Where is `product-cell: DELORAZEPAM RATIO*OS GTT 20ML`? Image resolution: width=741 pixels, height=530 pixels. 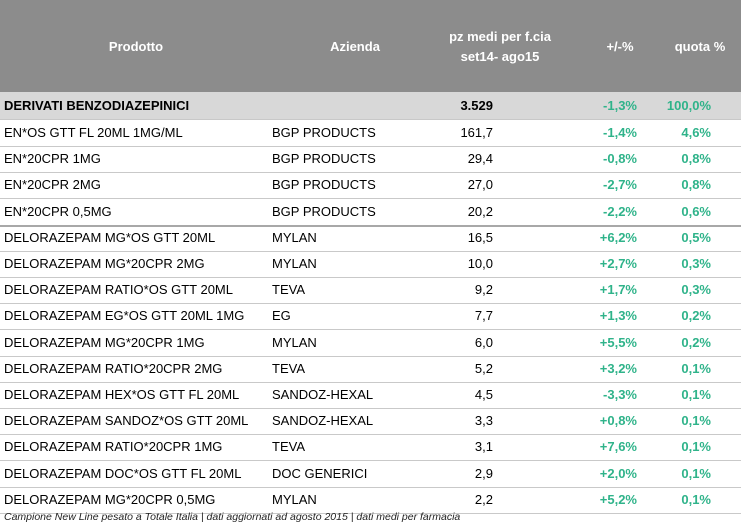
product-cell: DELORAZEPAM RATIO*OS GTT 20ML is located at coordinates (118, 290).